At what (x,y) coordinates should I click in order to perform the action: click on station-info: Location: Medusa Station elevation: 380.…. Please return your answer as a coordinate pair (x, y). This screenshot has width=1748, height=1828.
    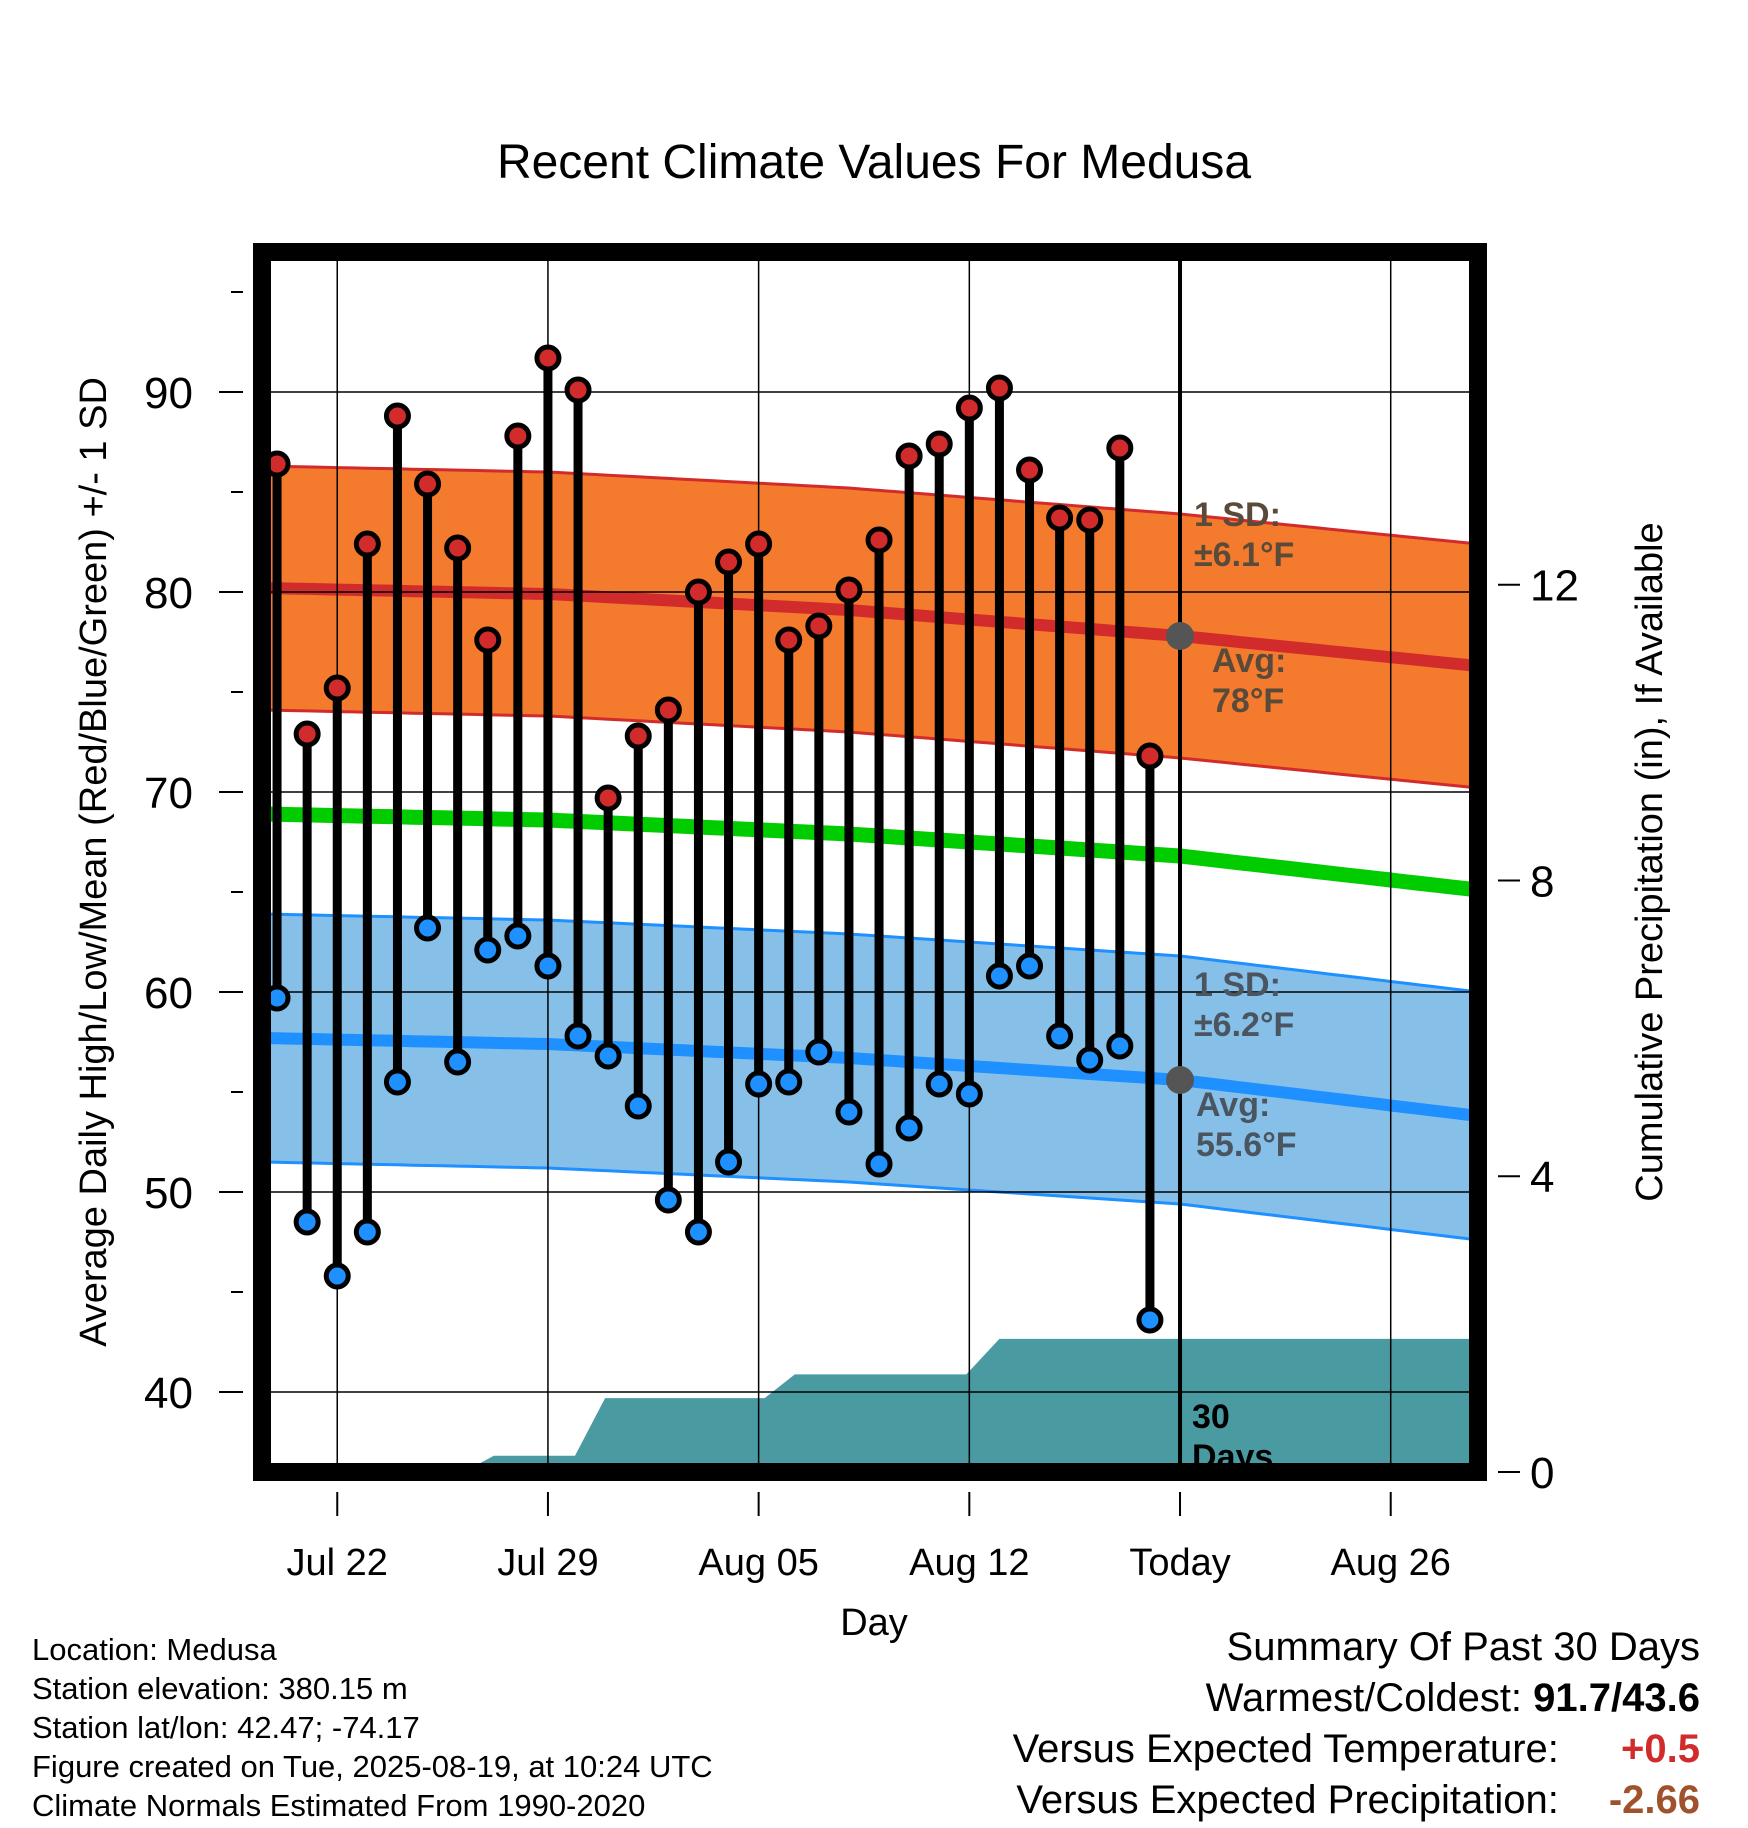
    Looking at the image, I should click on (372, 1727).